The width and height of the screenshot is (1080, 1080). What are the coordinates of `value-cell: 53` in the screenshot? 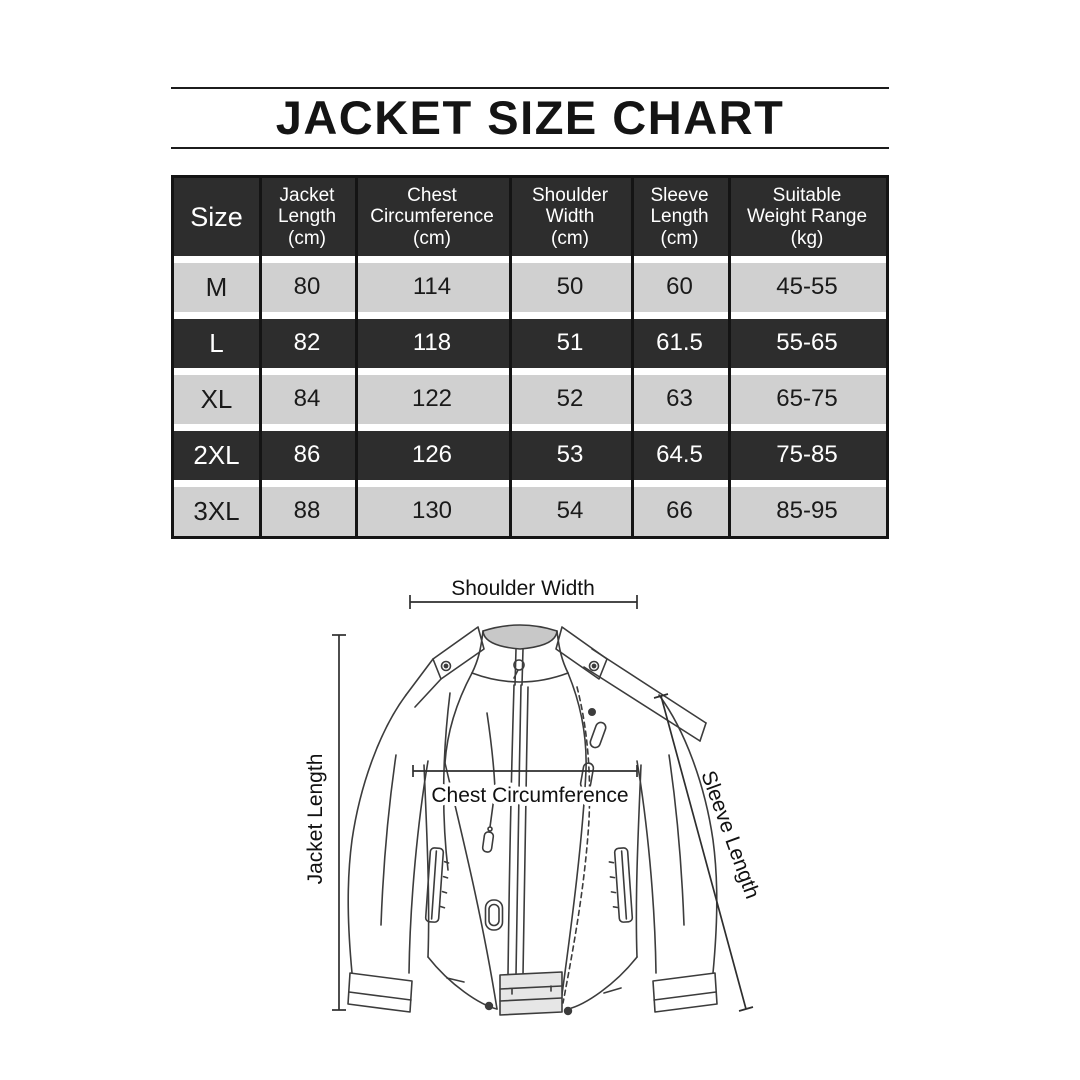 It's located at (570, 455).